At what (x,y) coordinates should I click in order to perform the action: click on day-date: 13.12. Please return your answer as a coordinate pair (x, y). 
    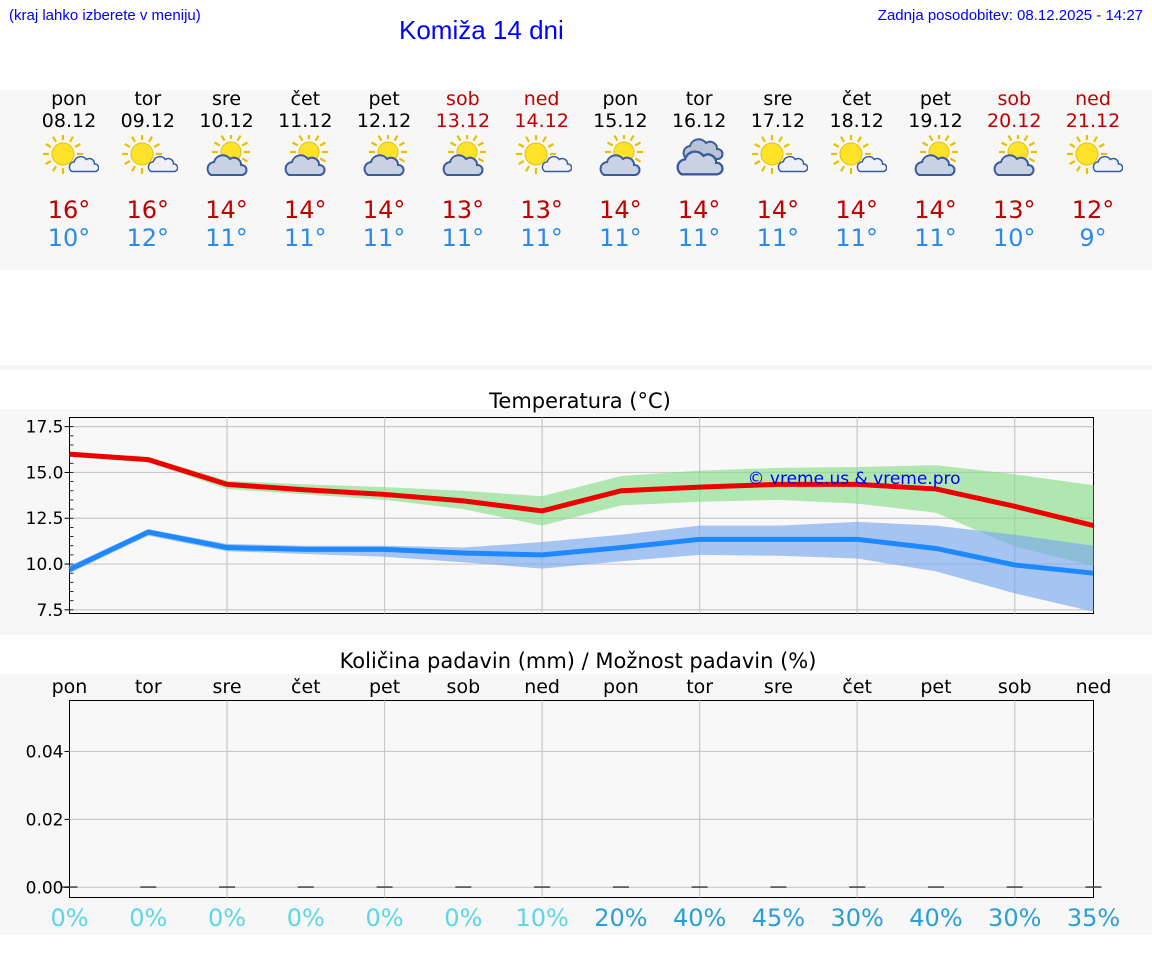
    Looking at the image, I should click on (463, 121).